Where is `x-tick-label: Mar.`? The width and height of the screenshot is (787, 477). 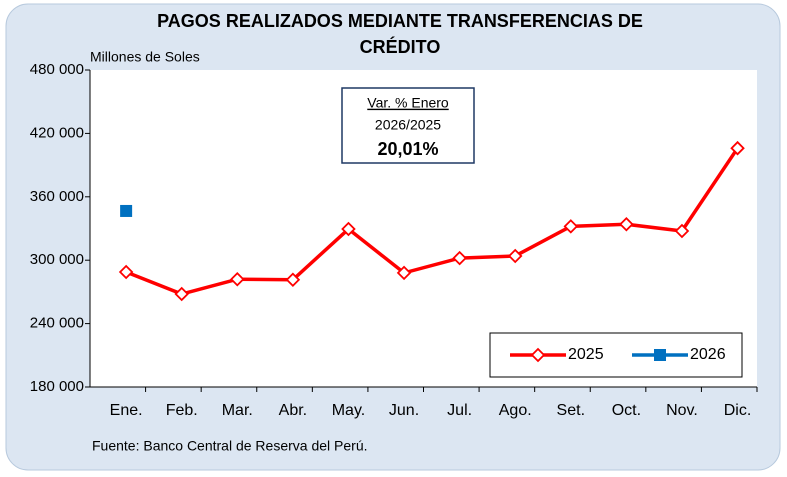
x-tick-label: Mar. is located at coordinates (237, 410).